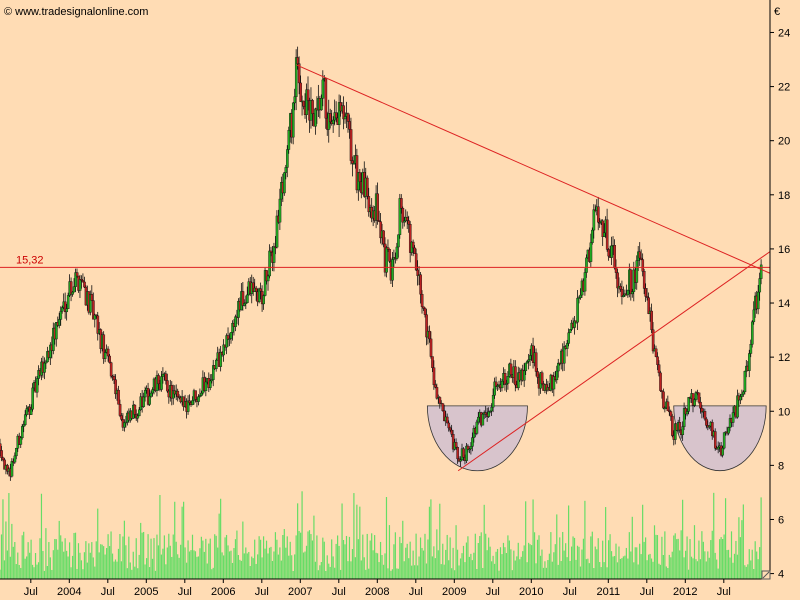 This screenshot has width=800, height=600. Describe the element at coordinates (454, 592) in the screenshot. I see `x-tick-label: 2009` at that location.